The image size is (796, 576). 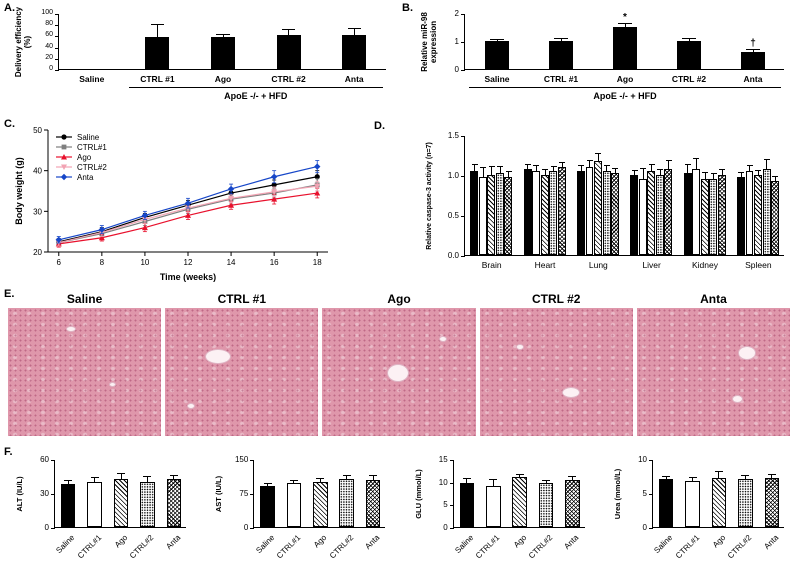 I want to click on x-category-label: Ago, so click(x=625, y=79).